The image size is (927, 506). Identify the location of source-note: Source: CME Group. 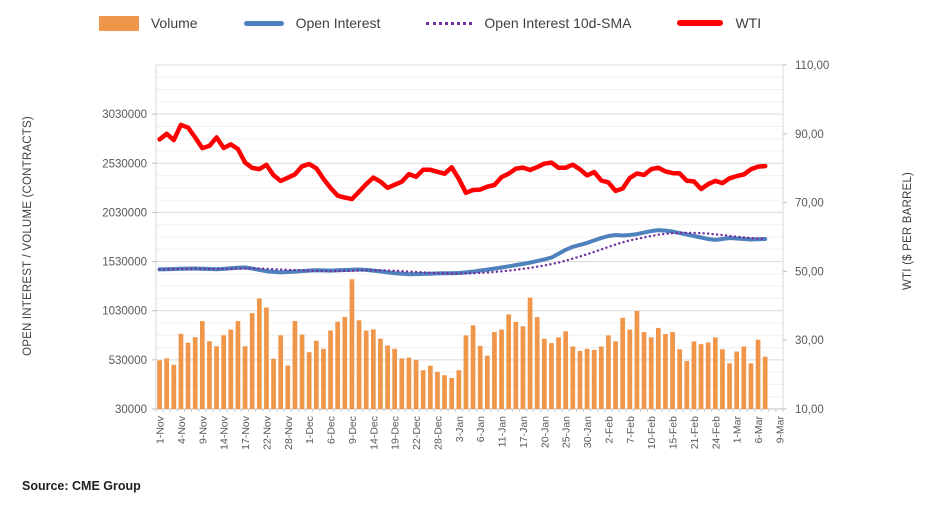
(81, 486).